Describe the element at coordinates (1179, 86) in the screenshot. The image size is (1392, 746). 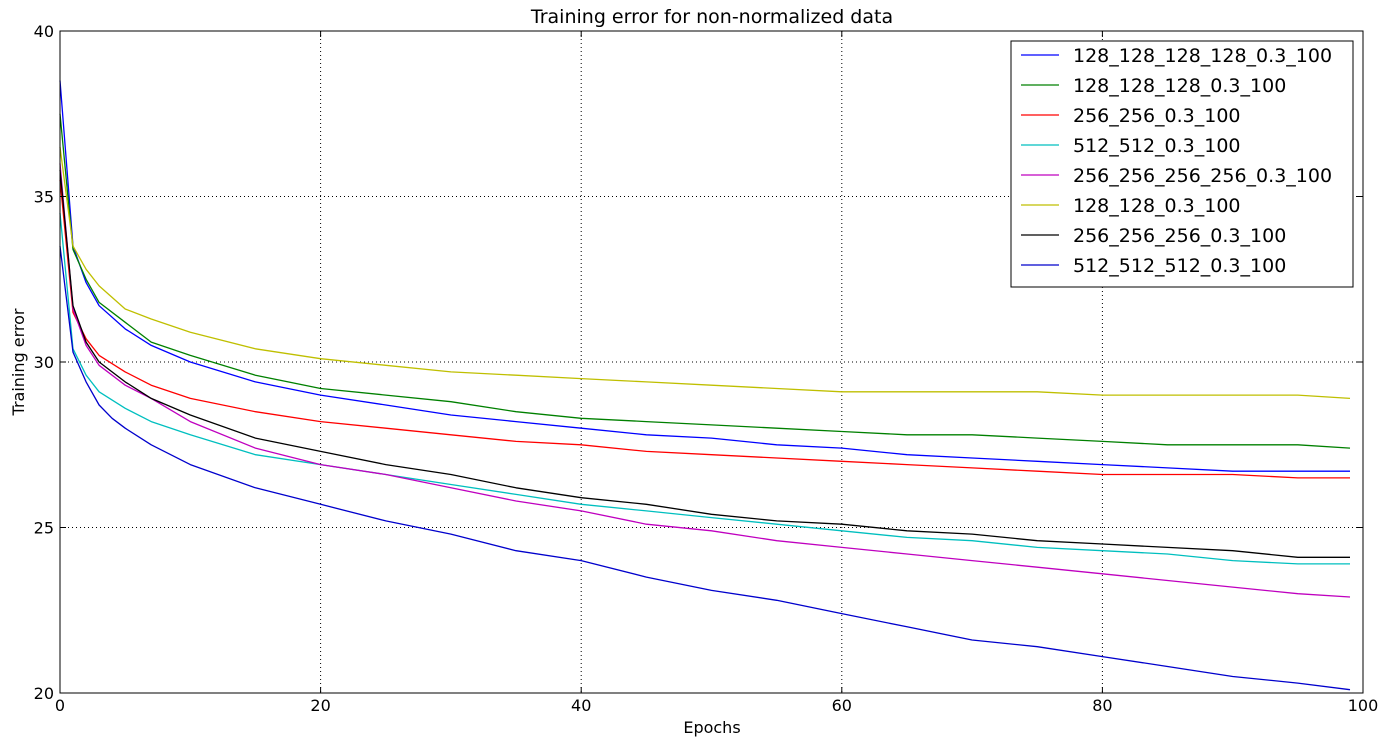
I see `legend-label: 128_128_128_0.3_100` at that location.